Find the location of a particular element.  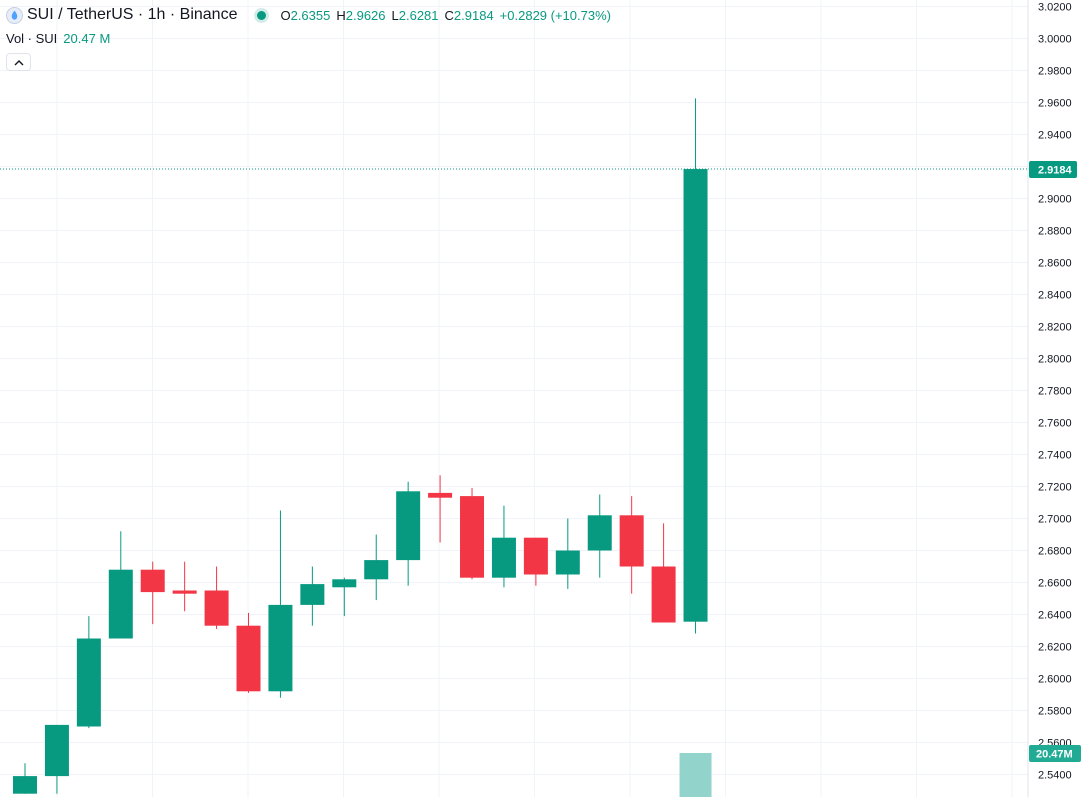

volume-bar is located at coordinates (695, 775).